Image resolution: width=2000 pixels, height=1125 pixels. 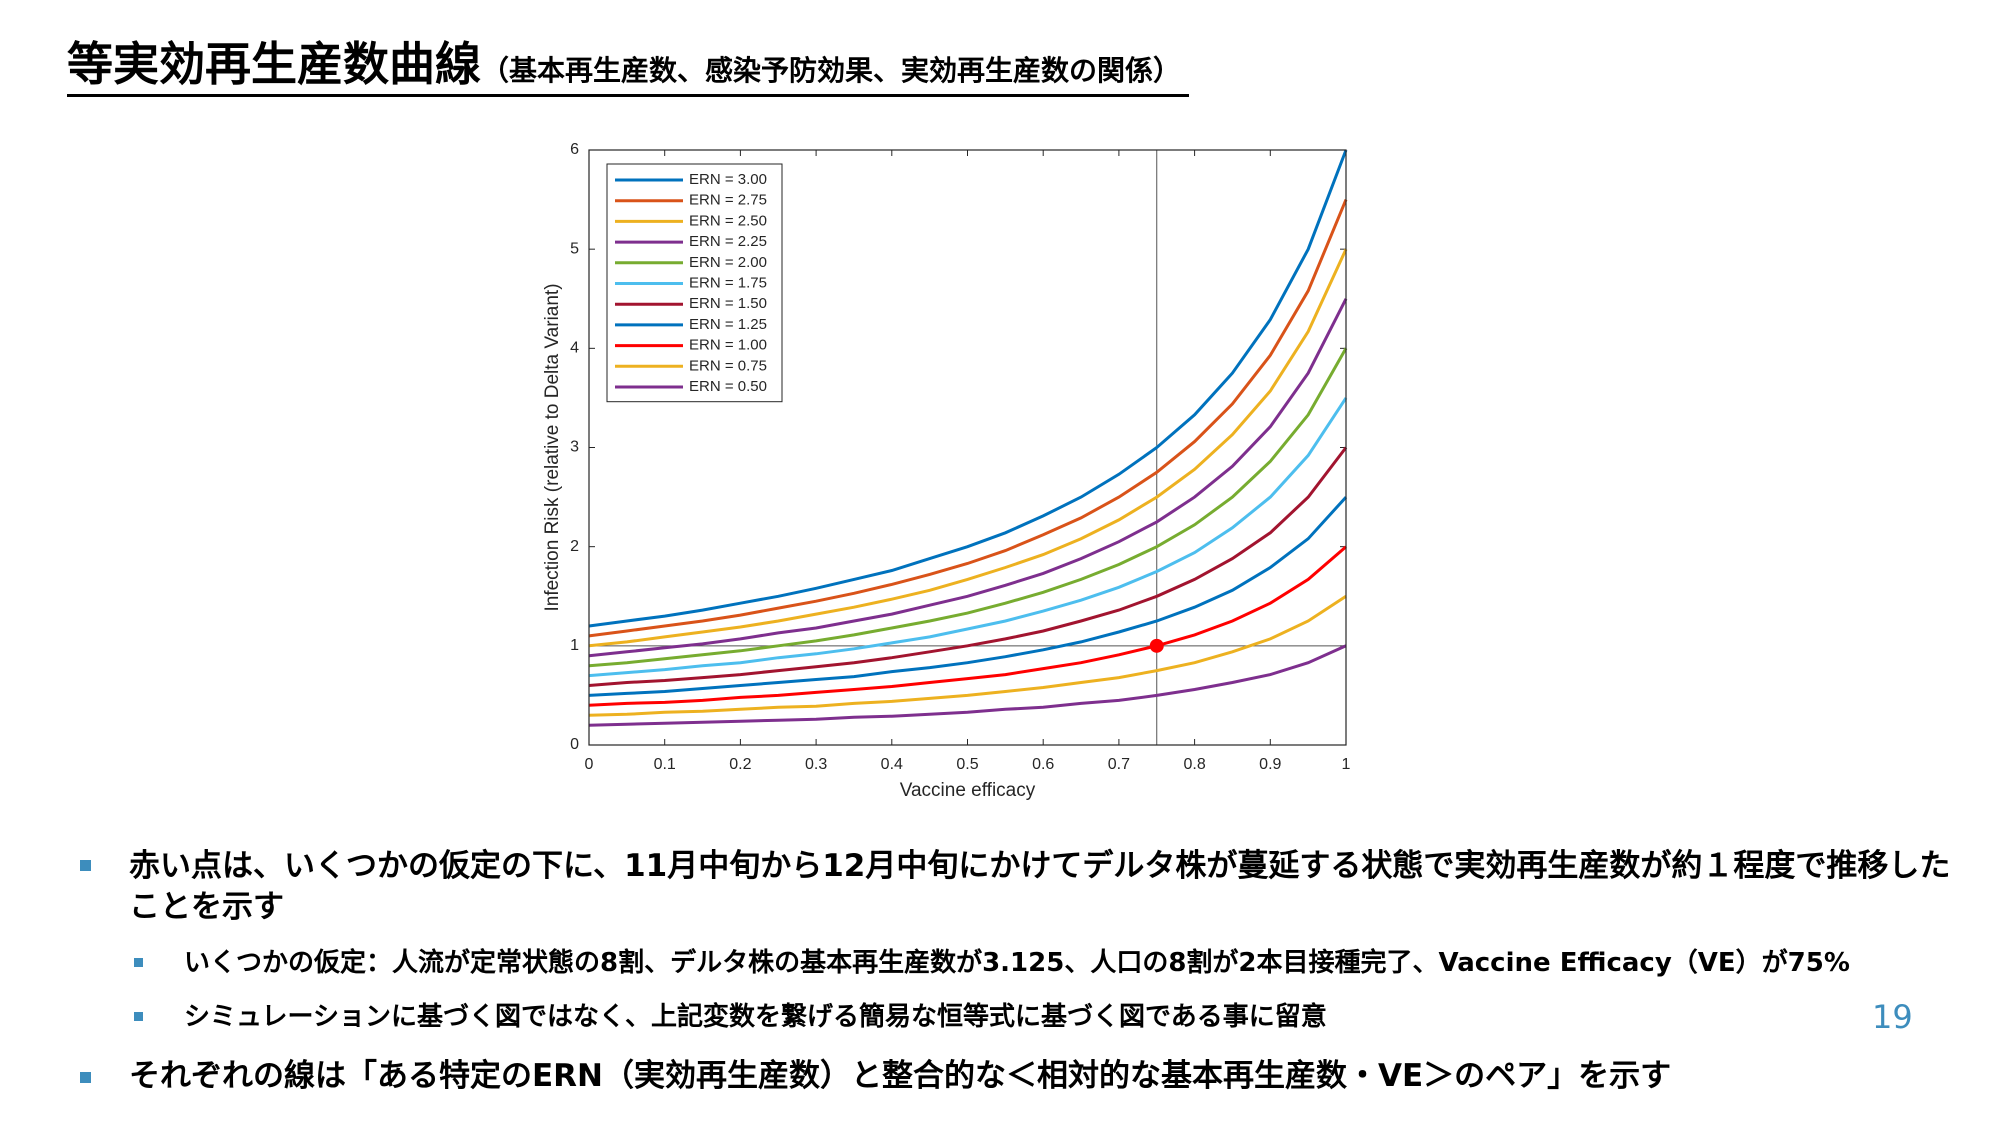 I want to click on y-tick-label: 4, so click(x=574, y=348).